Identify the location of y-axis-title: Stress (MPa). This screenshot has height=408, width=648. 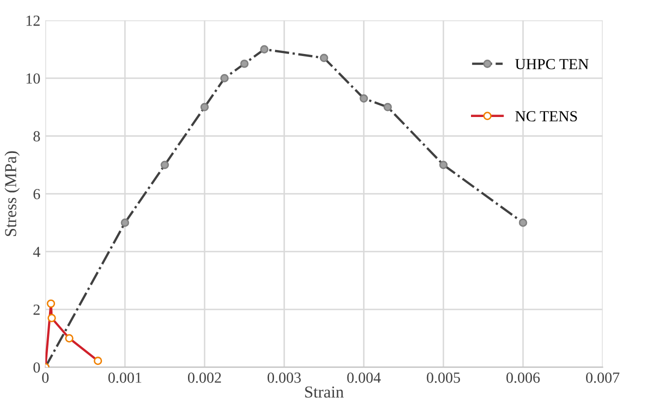
(12, 193).